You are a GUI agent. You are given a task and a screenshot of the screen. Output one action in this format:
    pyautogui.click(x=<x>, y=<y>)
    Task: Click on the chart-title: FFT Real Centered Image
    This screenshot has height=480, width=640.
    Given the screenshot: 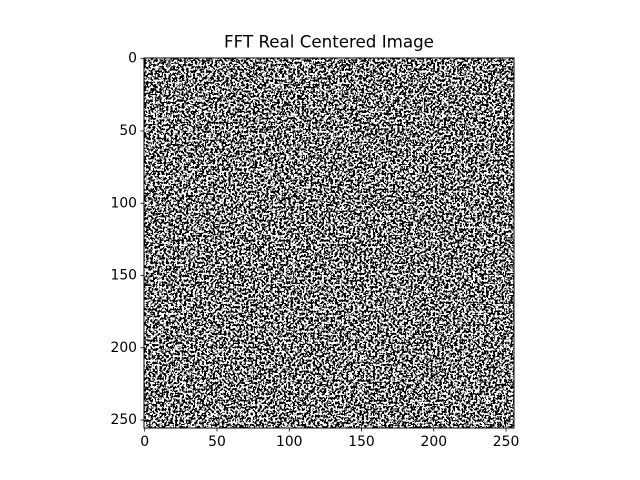 What is the action you would take?
    pyautogui.click(x=329, y=42)
    